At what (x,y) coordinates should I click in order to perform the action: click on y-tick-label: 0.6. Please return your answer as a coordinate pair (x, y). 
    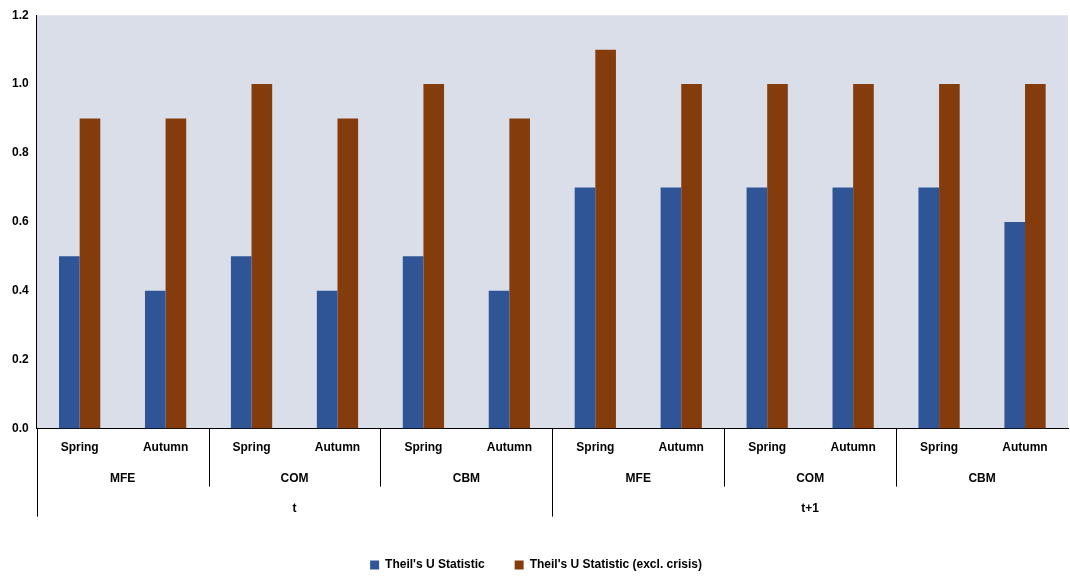
    Looking at the image, I should click on (20, 221).